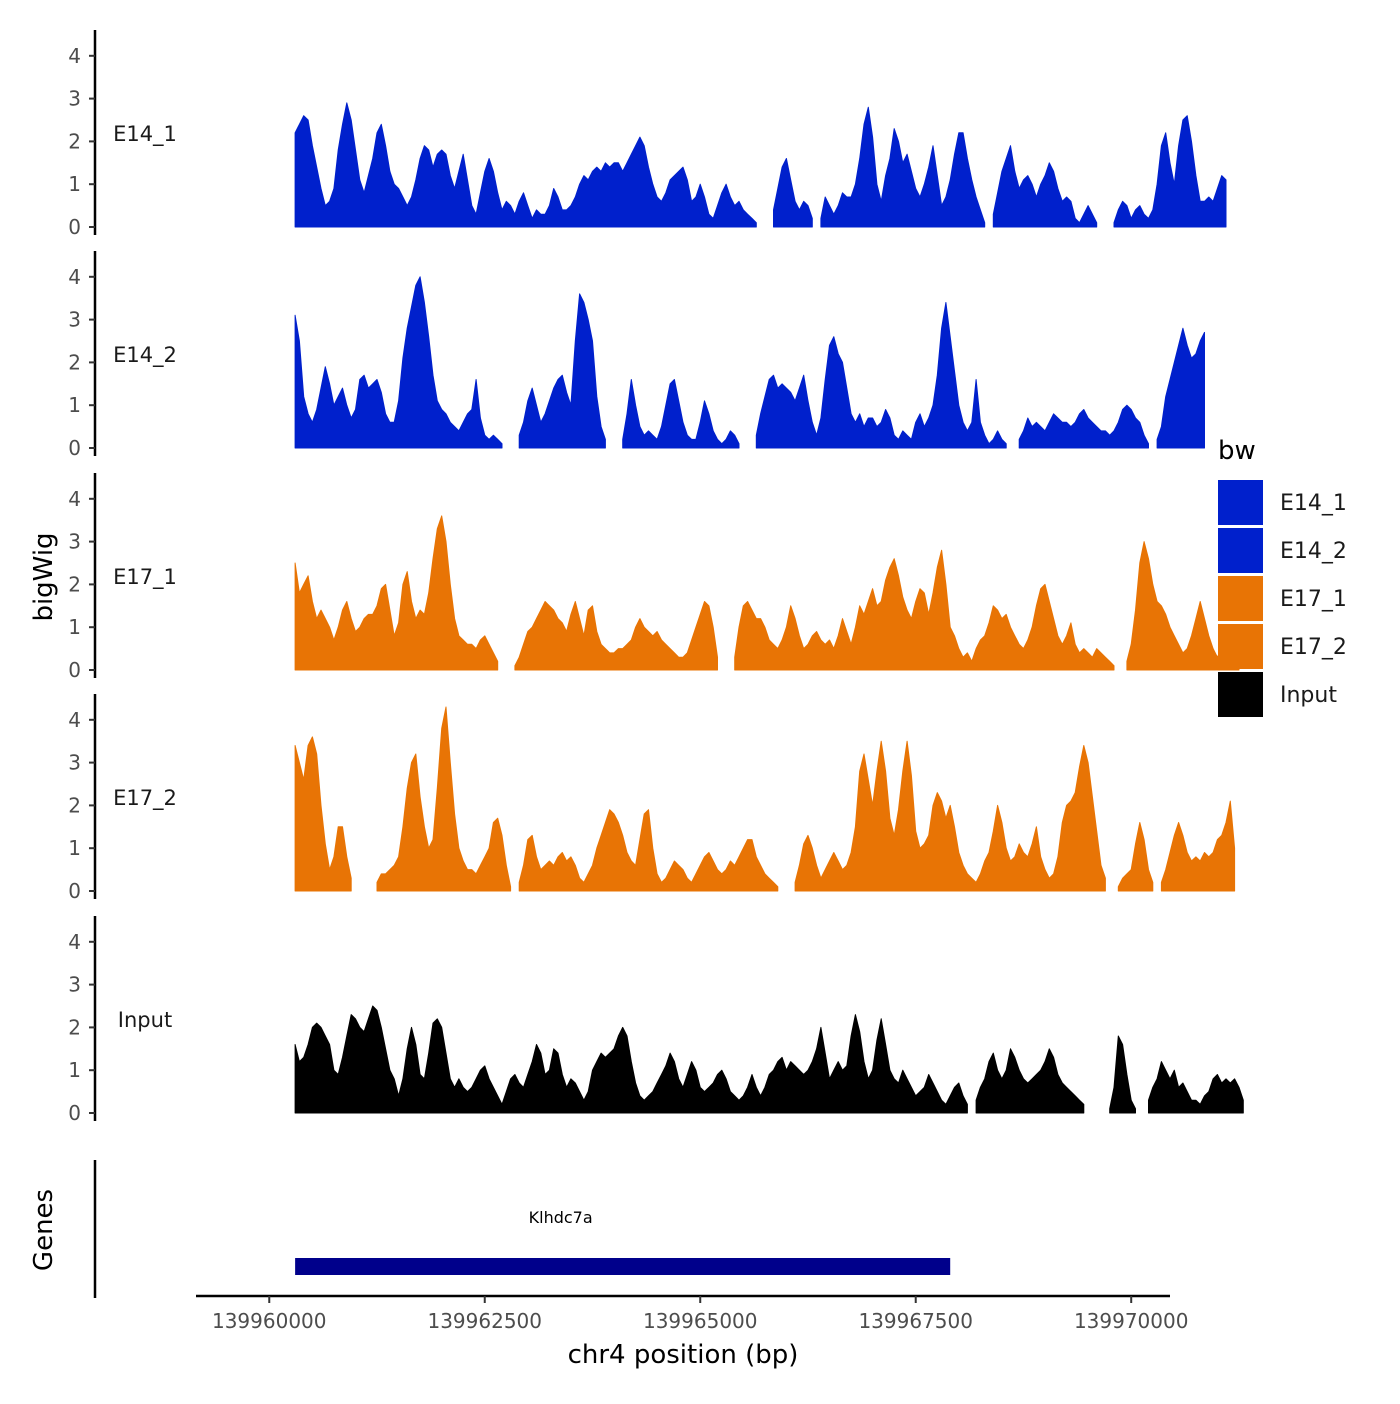 This screenshot has width=1400, height=1404. What do you see at coordinates (145, 577) in the screenshot?
I see `track-label: E17_1` at bounding box center [145, 577].